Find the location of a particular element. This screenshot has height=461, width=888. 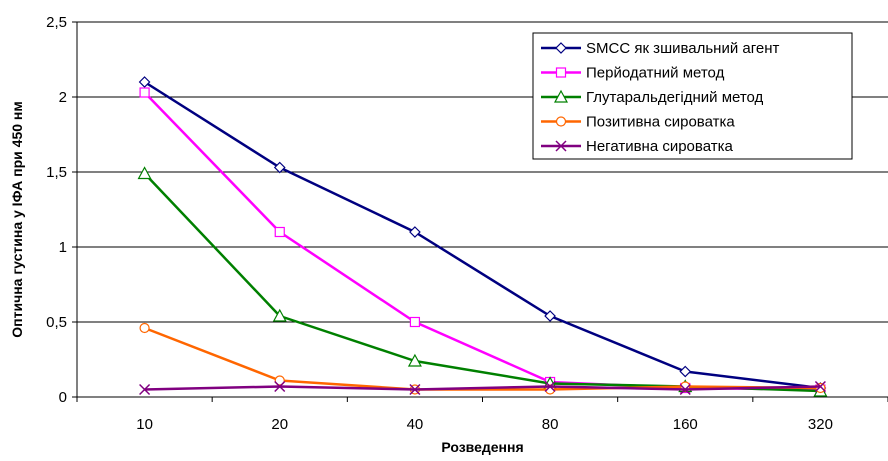

legend-item: Позитивна сироватка is located at coordinates (638, 122).